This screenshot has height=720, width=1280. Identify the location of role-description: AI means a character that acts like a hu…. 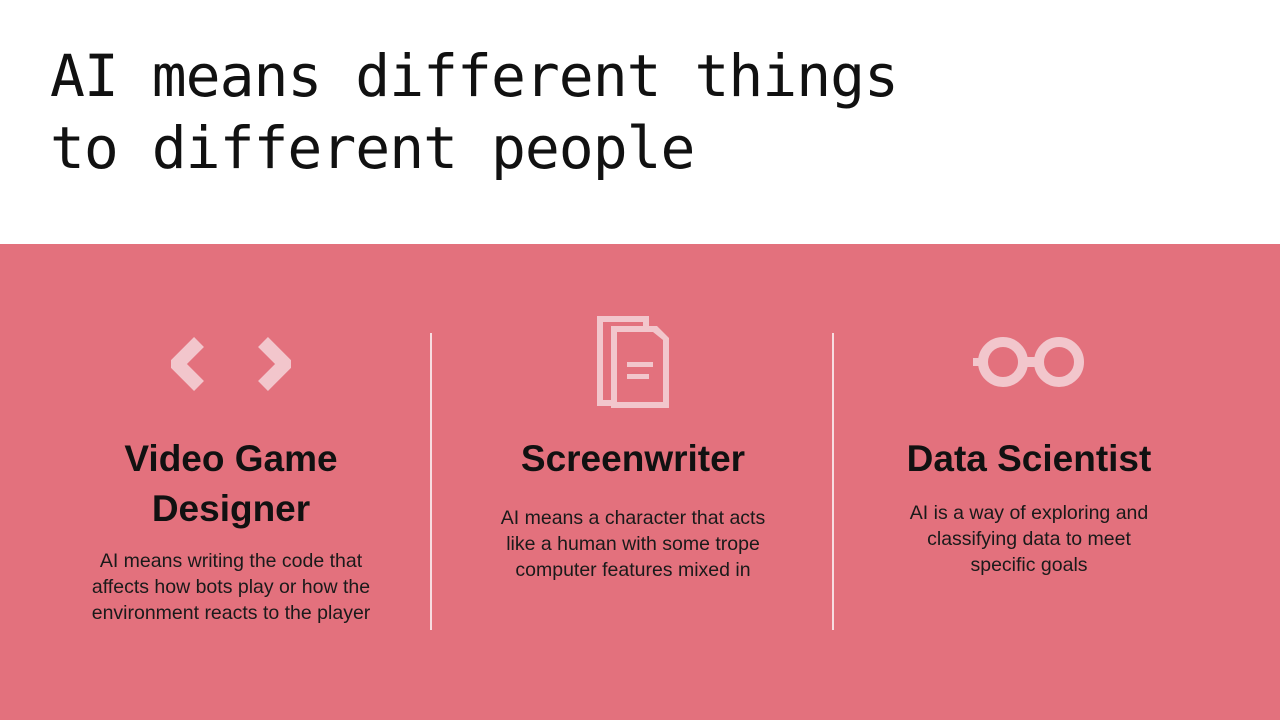
(633, 544).